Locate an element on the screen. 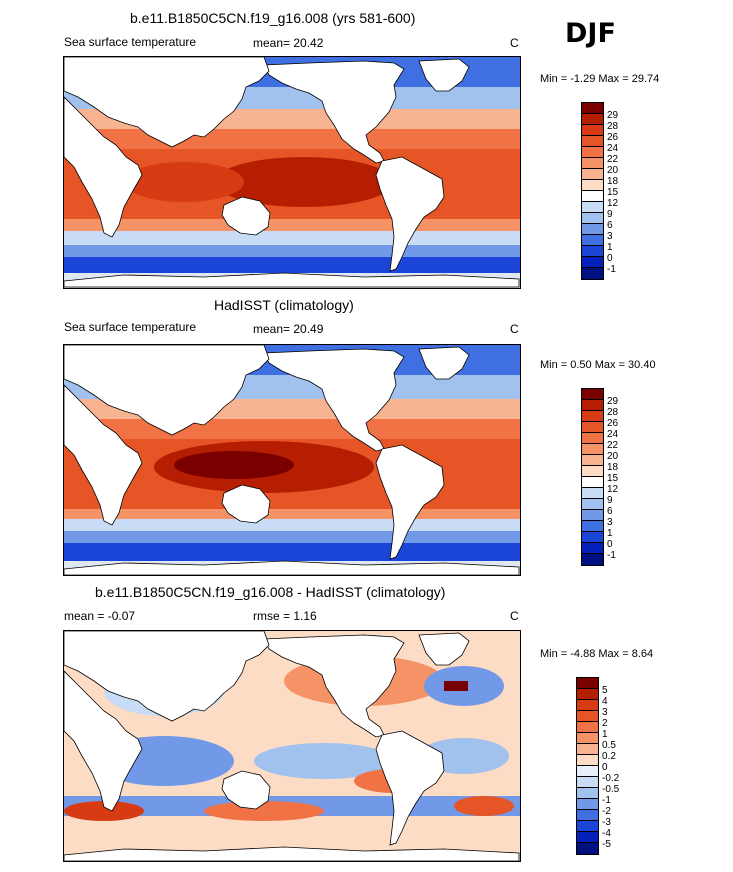  panel3-rmse: rmse = 1.16 is located at coordinates (285, 616).